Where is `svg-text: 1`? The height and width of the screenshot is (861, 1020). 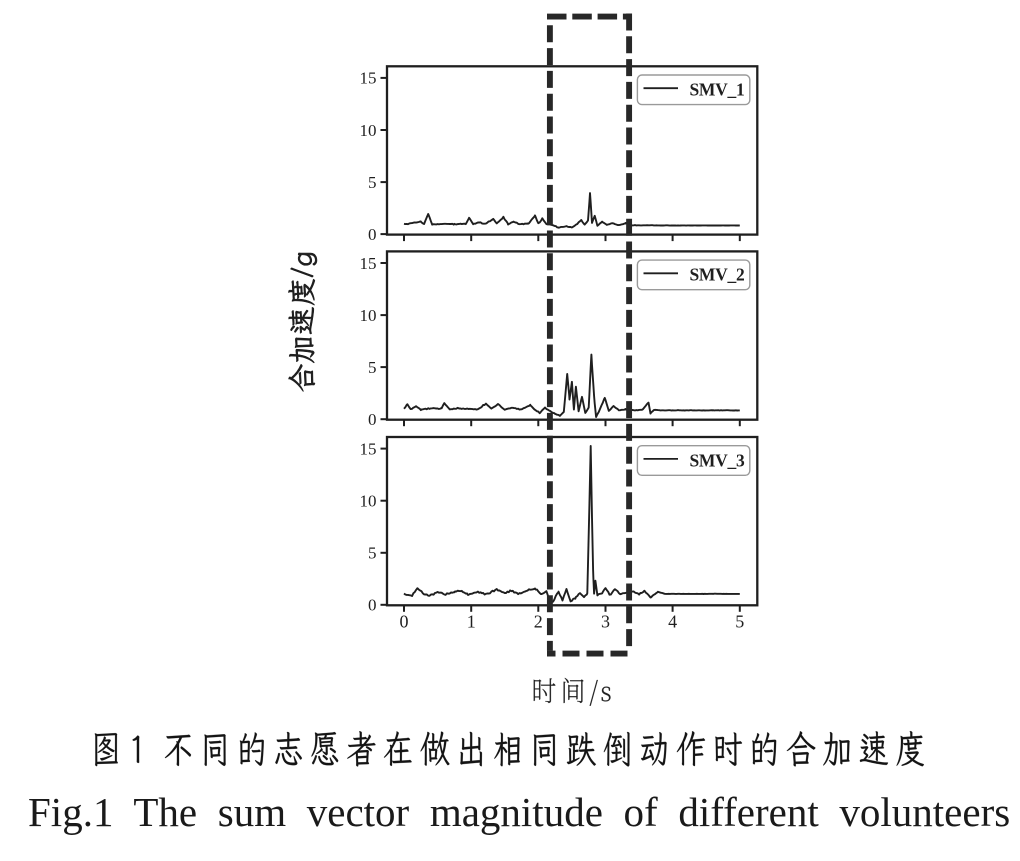
svg-text: 1 is located at coordinates (471, 622).